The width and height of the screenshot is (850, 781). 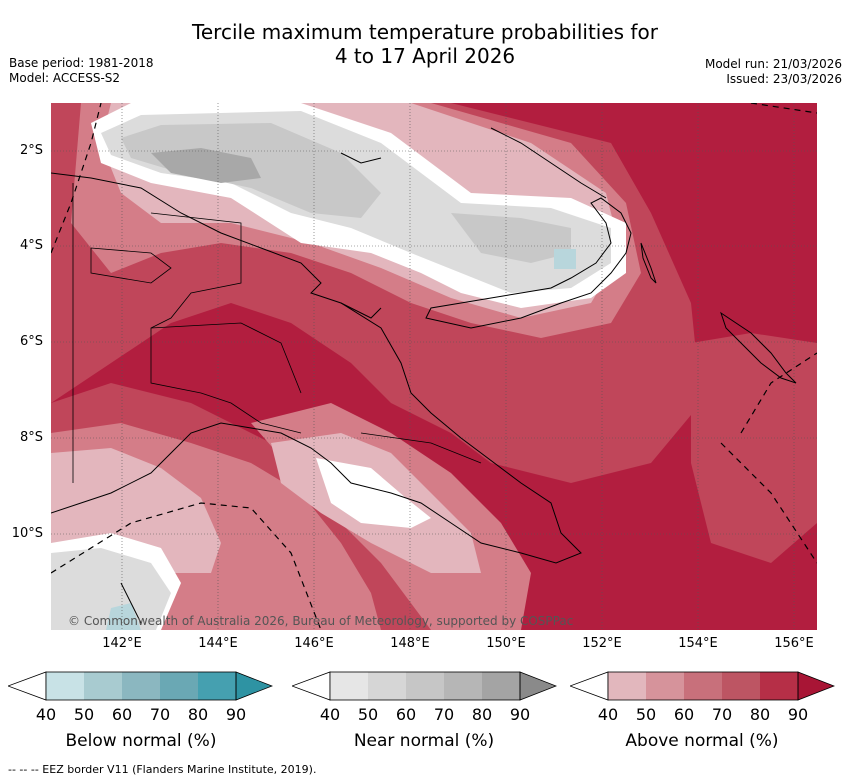 I want to click on colorbar-above-under, so click(x=589, y=686).